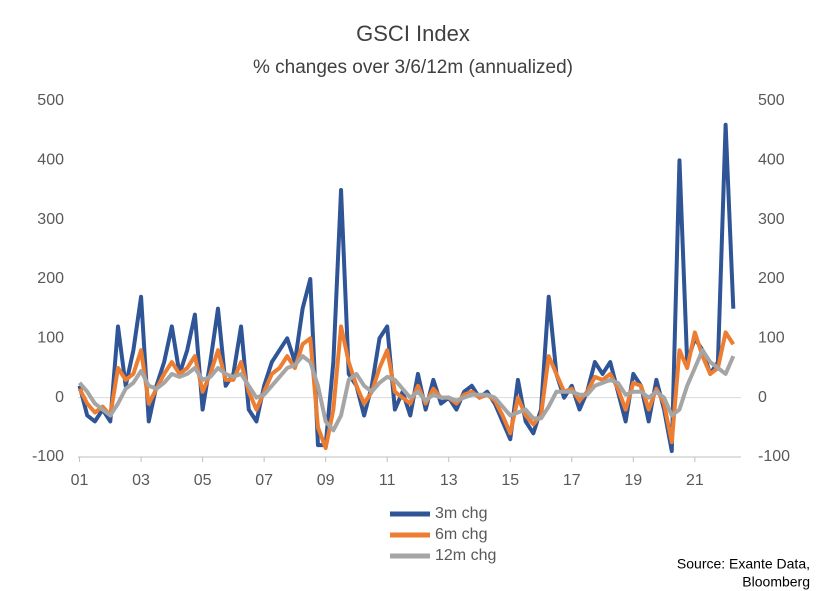 This screenshot has height=591, width=827. Describe the element at coordinates (771, 219) in the screenshot. I see `y2-tick-label: 300` at that location.